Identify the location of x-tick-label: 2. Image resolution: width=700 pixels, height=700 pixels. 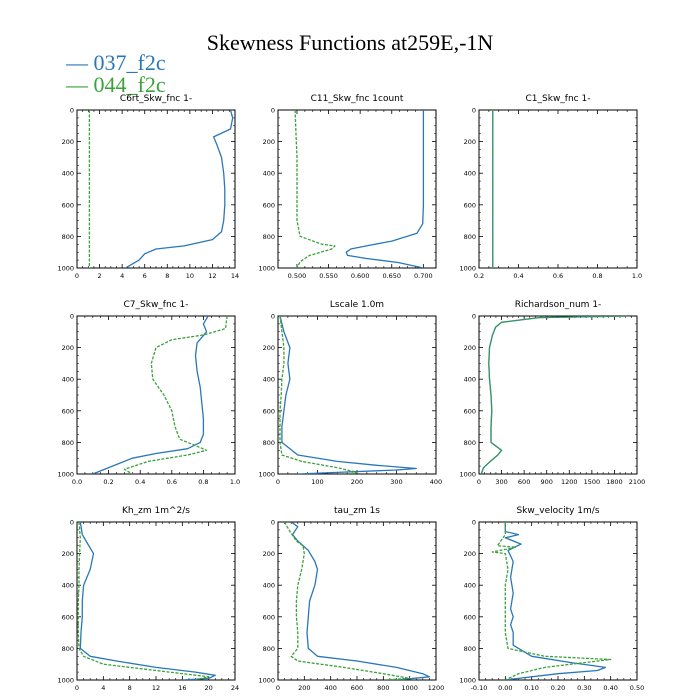
(100, 276).